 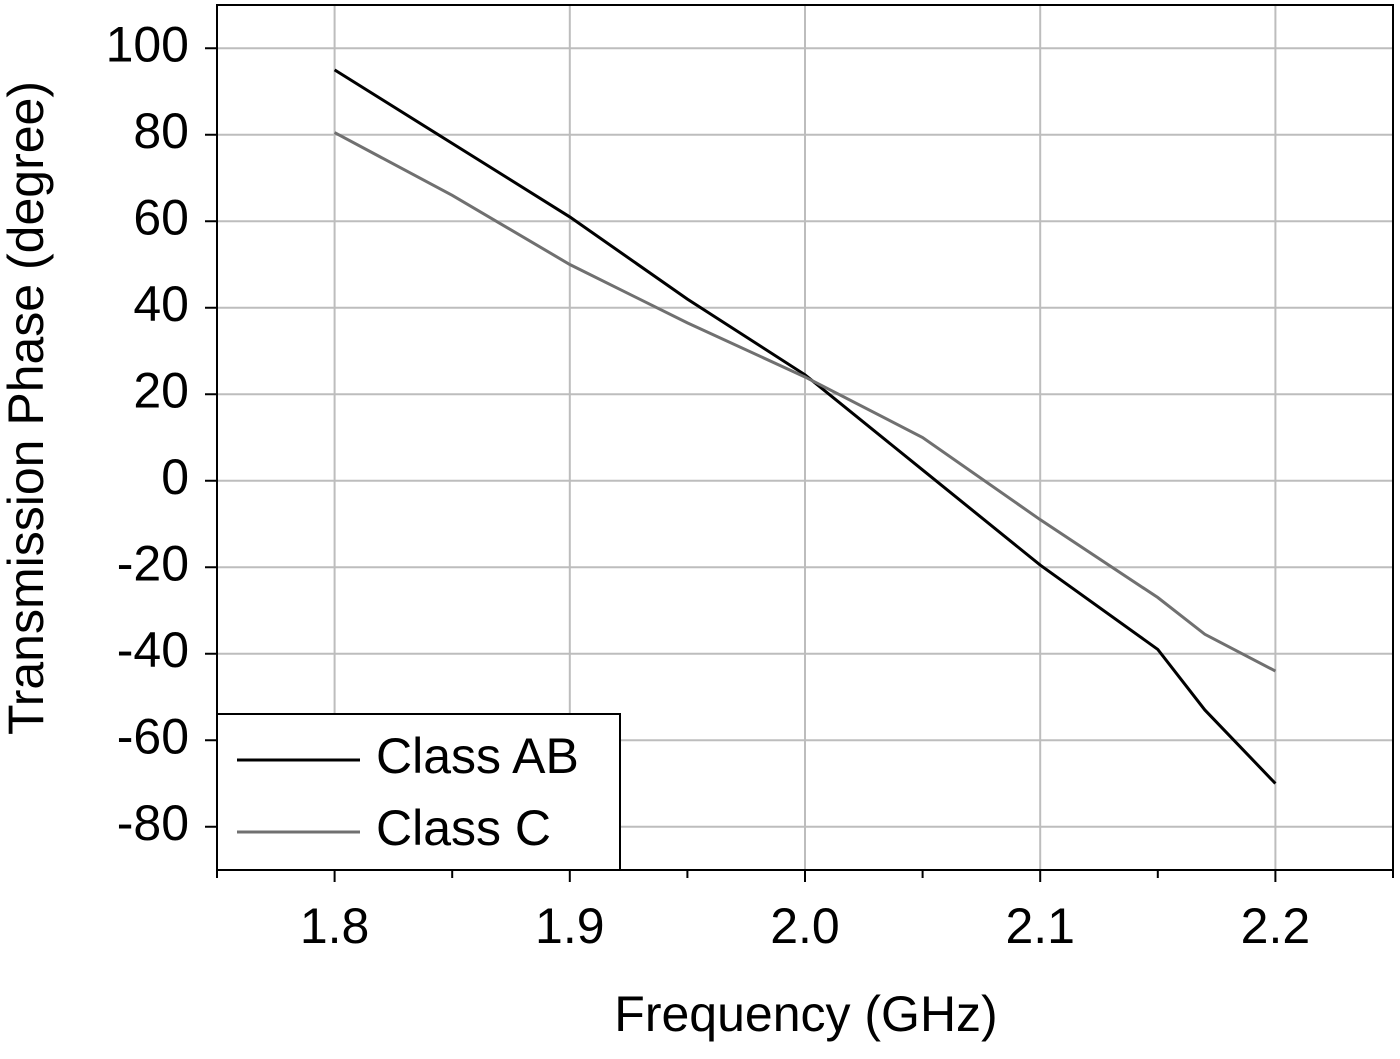 What do you see at coordinates (161, 217) in the screenshot?
I see `y-tick-label: 60` at bounding box center [161, 217].